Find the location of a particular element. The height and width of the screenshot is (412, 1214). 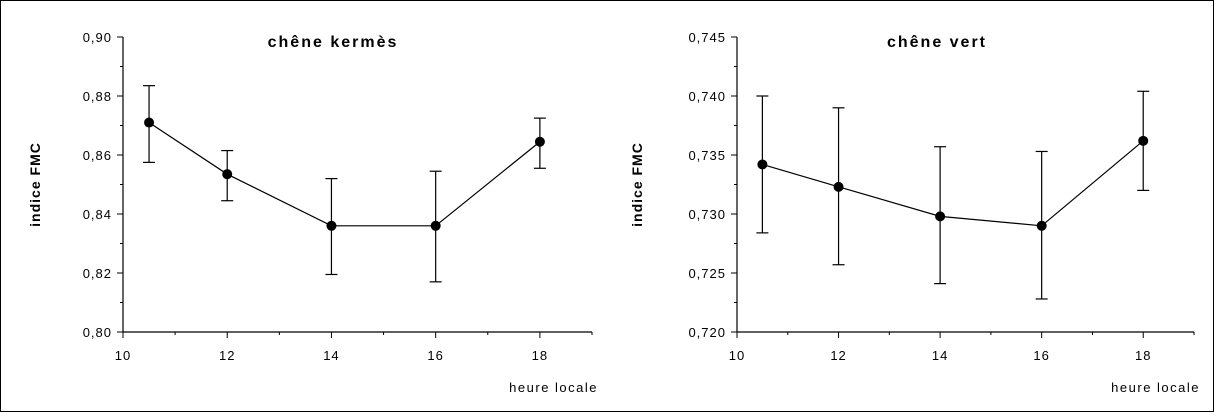

y-tick-label: 0,84 is located at coordinates (97, 214).